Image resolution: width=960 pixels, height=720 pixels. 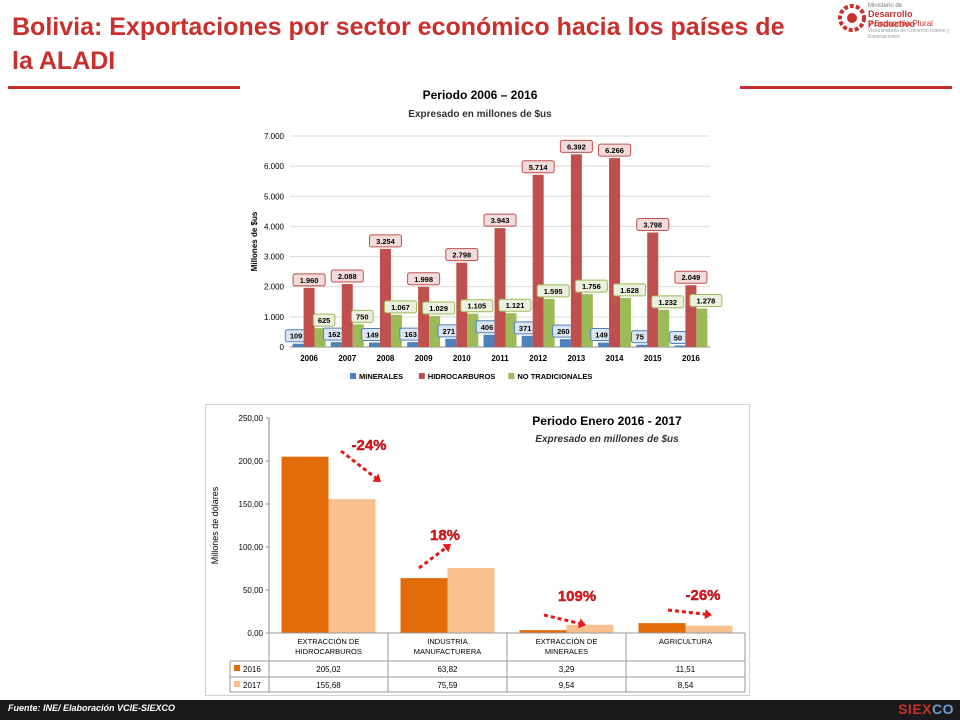 What do you see at coordinates (525, 328) in the screenshot?
I see `data-label: 371` at bounding box center [525, 328].